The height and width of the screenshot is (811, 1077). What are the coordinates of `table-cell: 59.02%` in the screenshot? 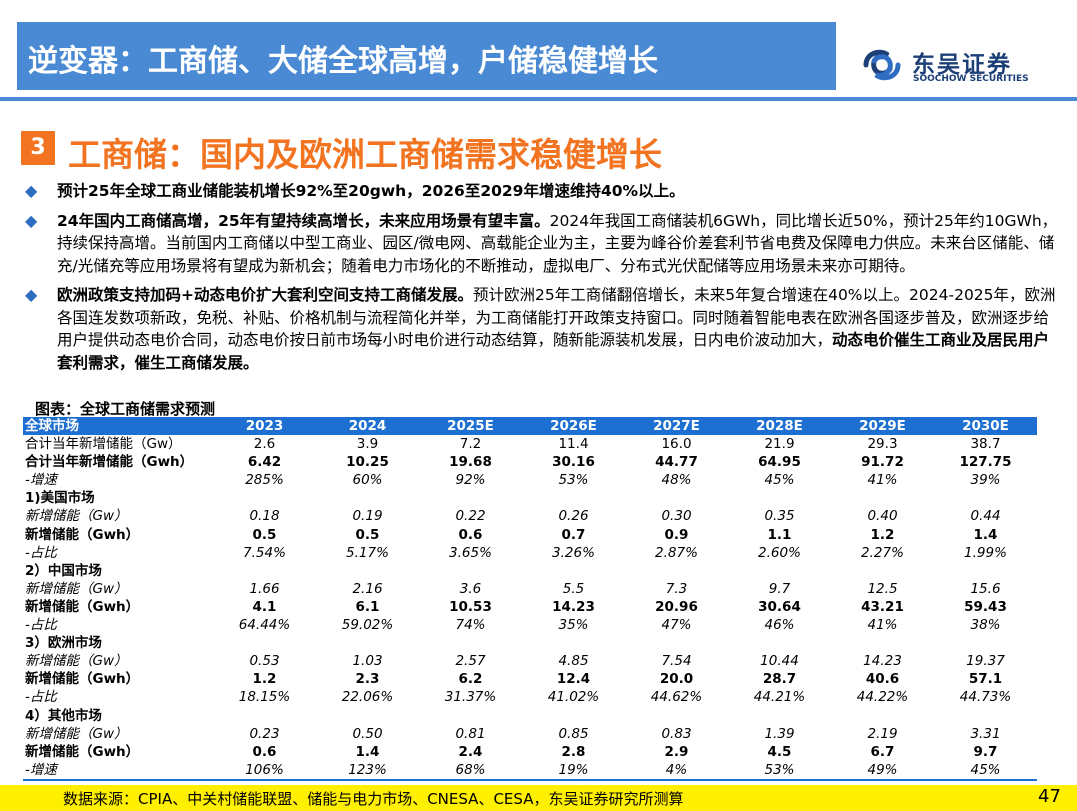 It's located at (367, 625).